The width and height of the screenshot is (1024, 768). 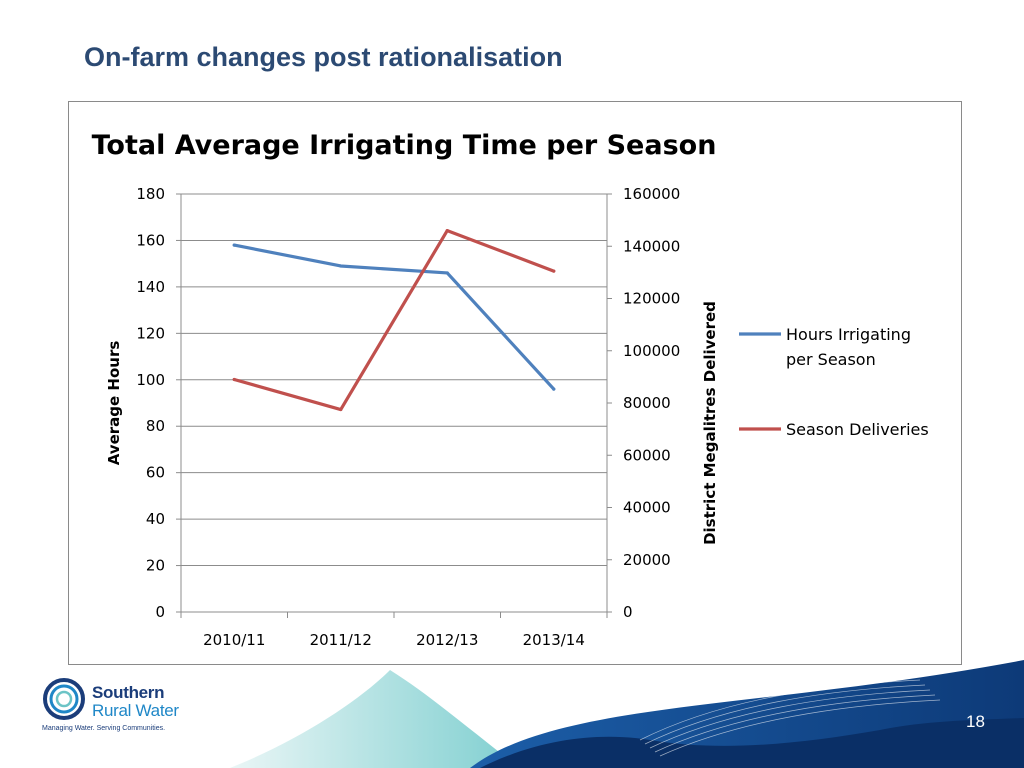 What do you see at coordinates (848, 334) in the screenshot?
I see `legend-label: Hours Irrigating` at bounding box center [848, 334].